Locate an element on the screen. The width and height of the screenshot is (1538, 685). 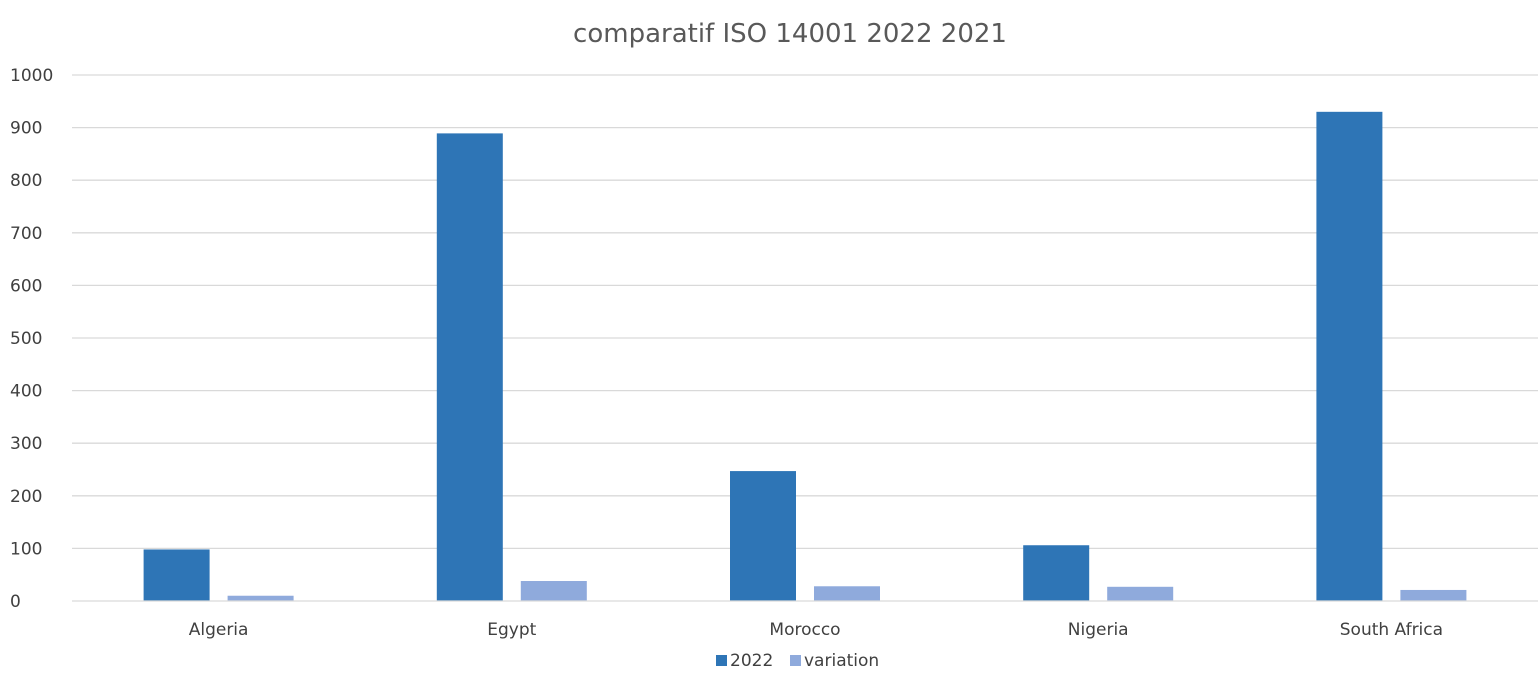
x-axis: Algeria Egypt Morocco Nigeria South Africa is located at coordinates (805, 620).